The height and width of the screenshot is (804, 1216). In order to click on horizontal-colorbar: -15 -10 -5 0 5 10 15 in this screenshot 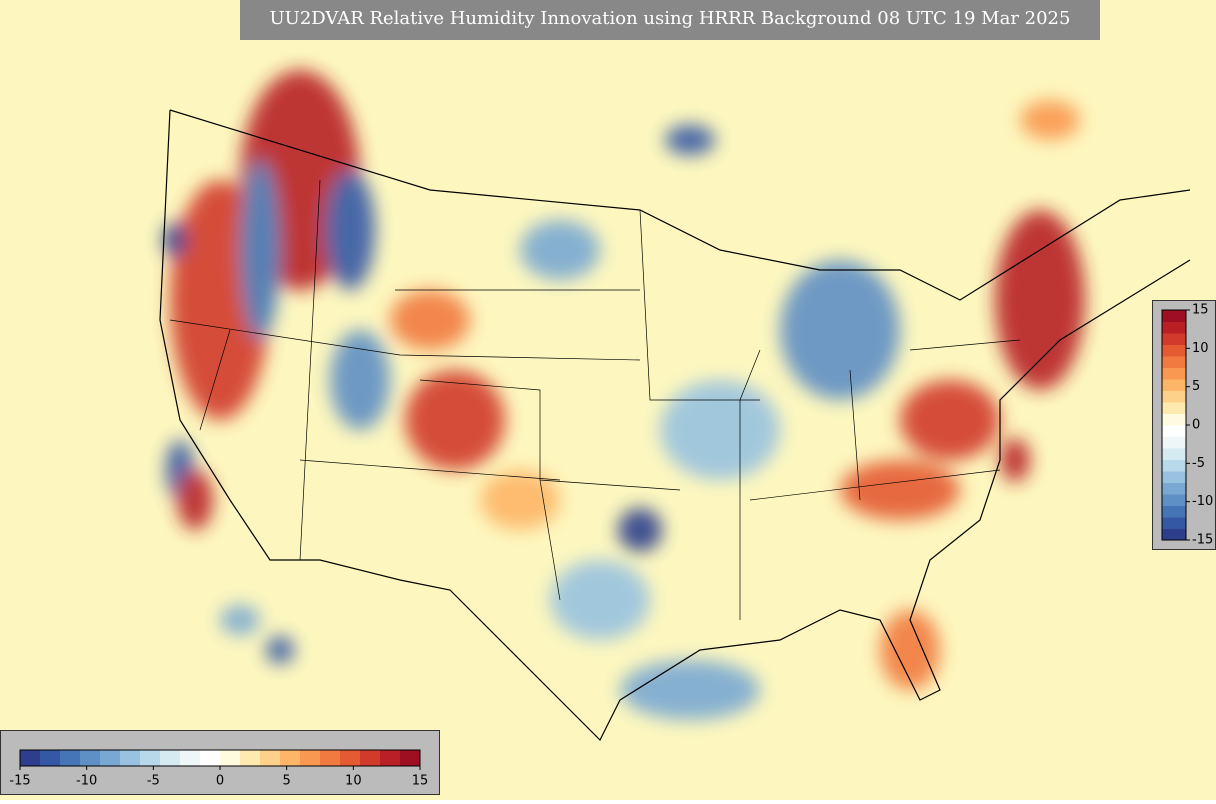, I will do `click(219, 769)`.